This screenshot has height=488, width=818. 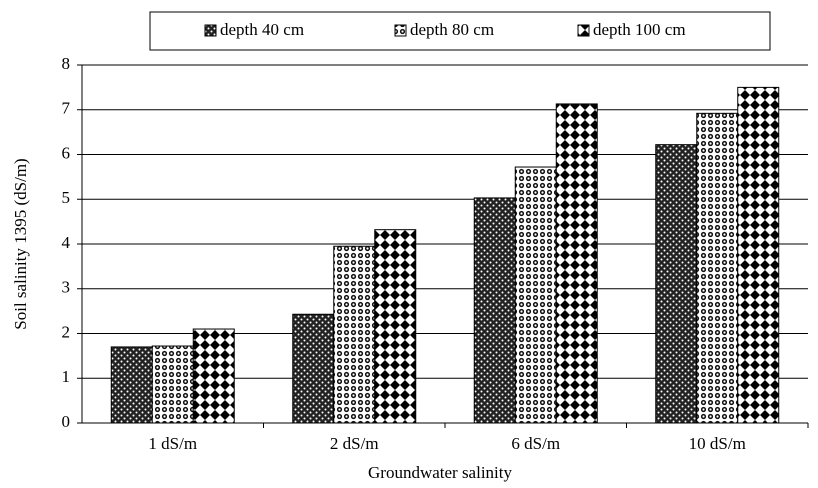 What do you see at coordinates (66, 152) in the screenshot?
I see `y-tick-label: 6` at bounding box center [66, 152].